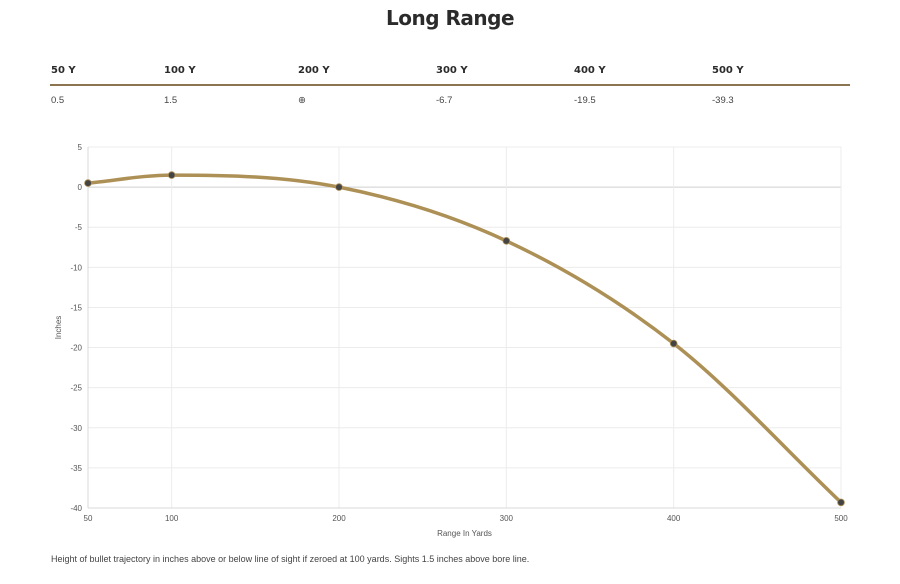 This screenshot has height=584, width=900. What do you see at coordinates (76, 307) in the screenshot?
I see `y-tick-label: -15` at bounding box center [76, 307].